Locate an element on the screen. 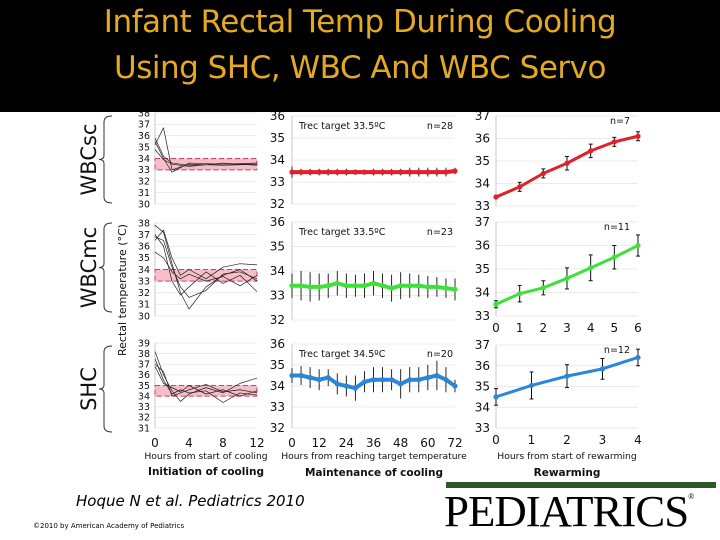 The height and width of the screenshot is (540, 720). row-label-shc: SHC is located at coordinates (89, 389).